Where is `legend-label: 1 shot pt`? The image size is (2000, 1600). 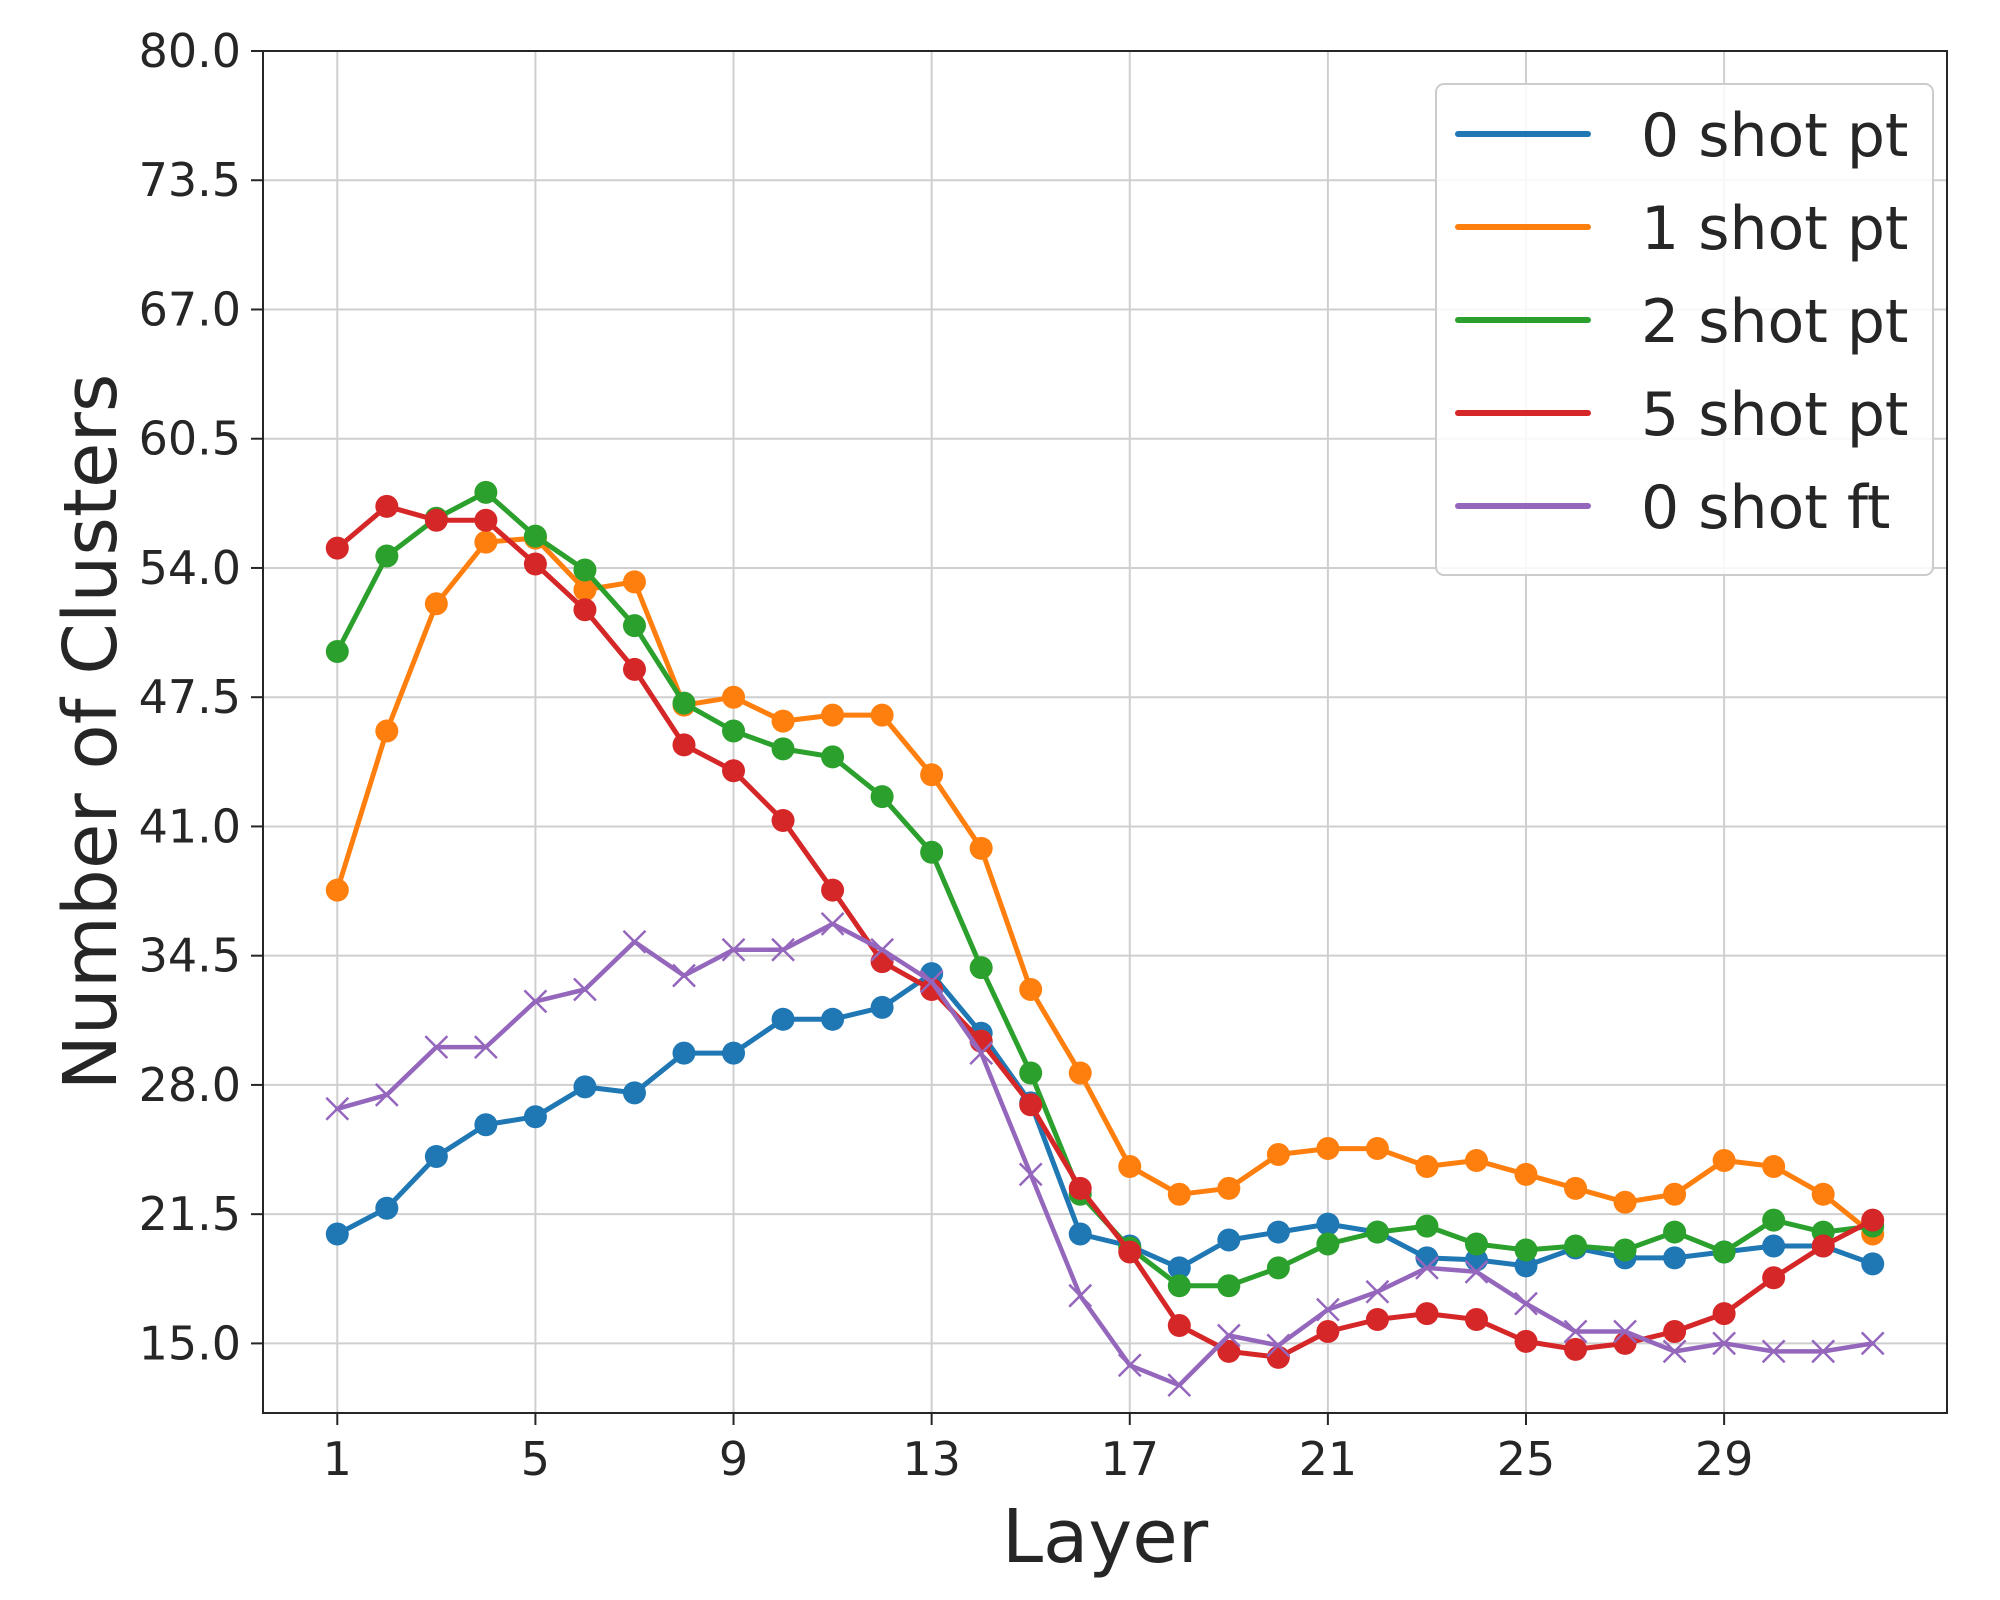 legend-label: 1 shot pt is located at coordinates (1774, 229).